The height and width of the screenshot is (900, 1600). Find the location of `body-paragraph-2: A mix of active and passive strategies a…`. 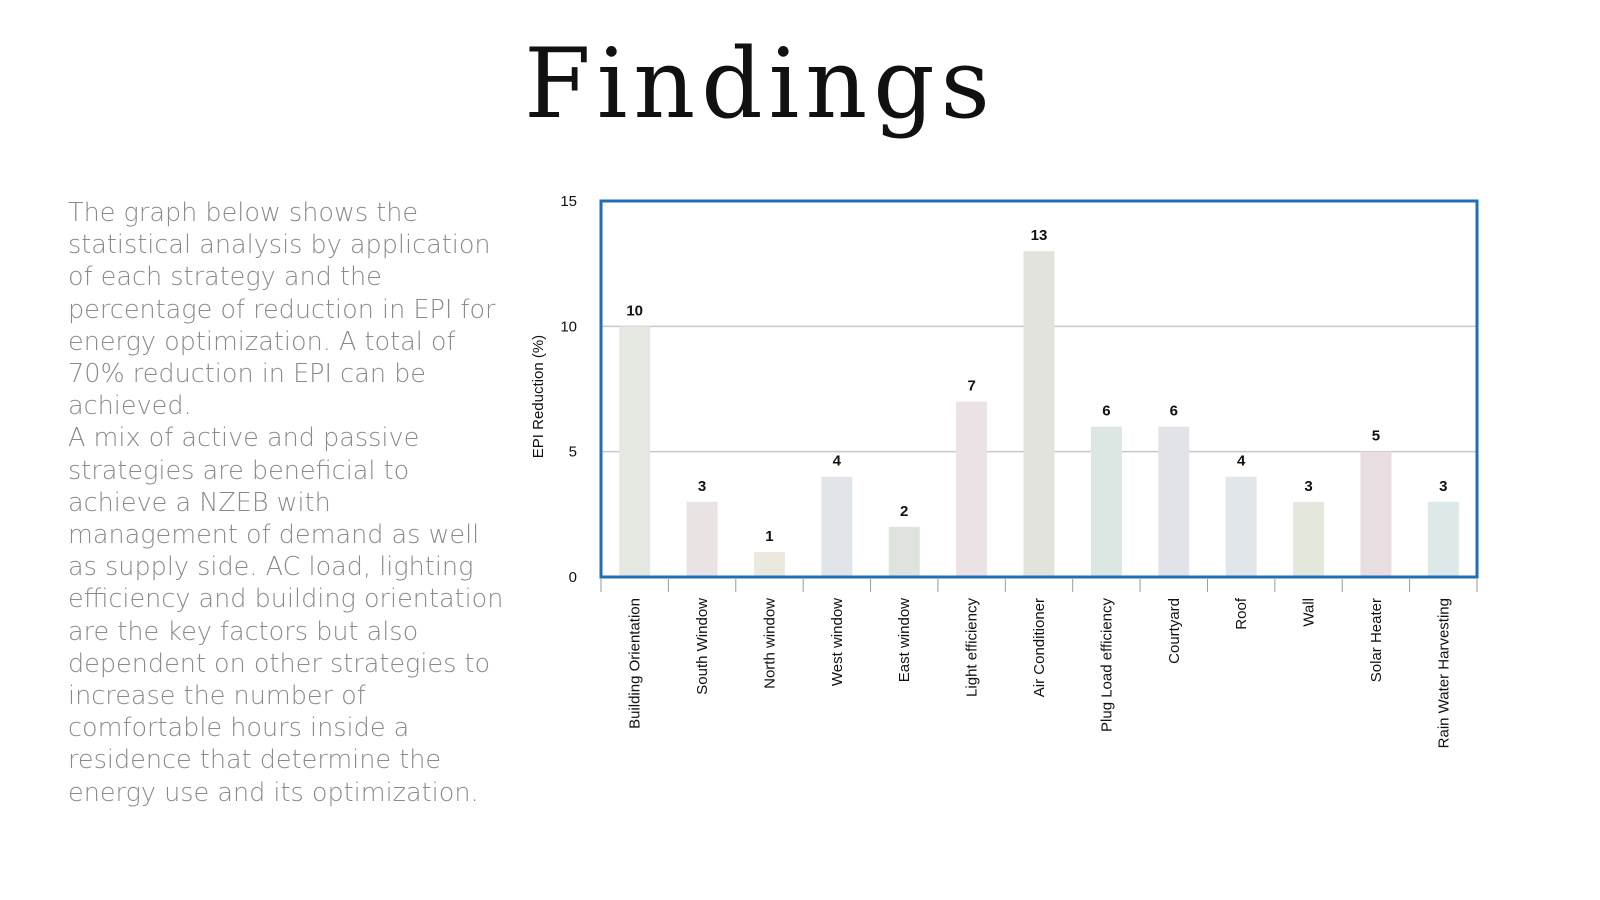

body-paragraph-2: A mix of active and passive strategies a… is located at coordinates (286, 615).